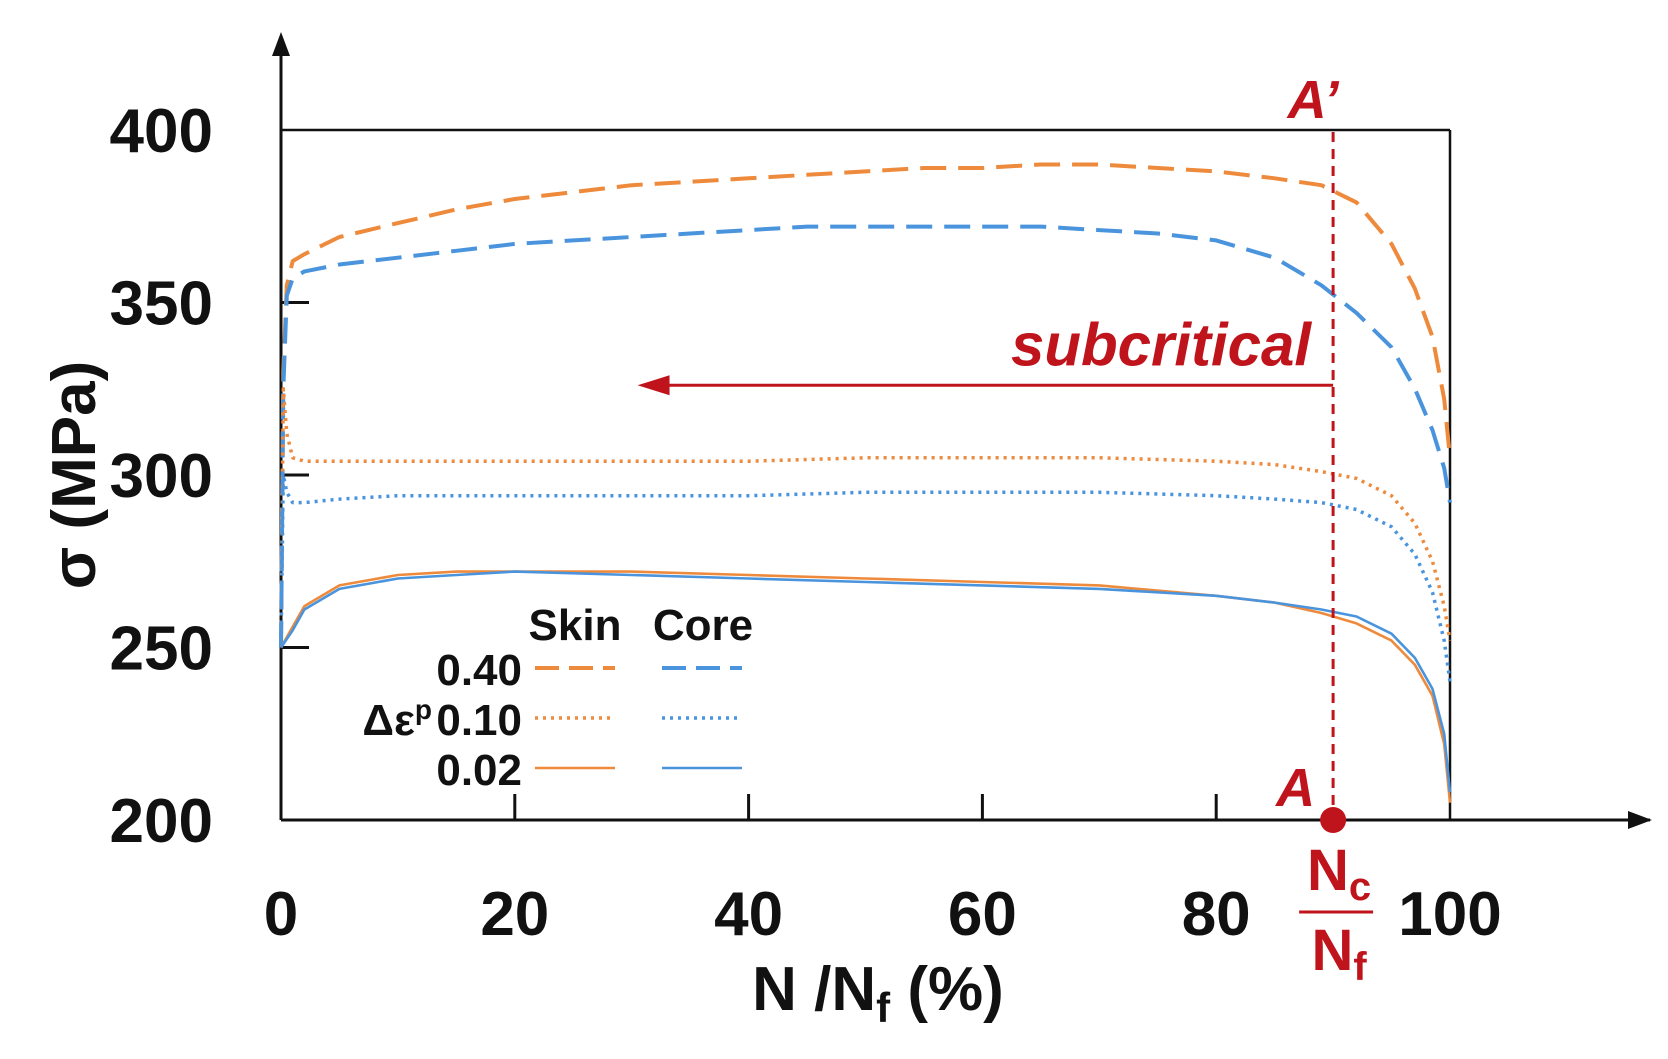  What do you see at coordinates (161, 131) in the screenshot?
I see `y-tick-label: 400` at bounding box center [161, 131].